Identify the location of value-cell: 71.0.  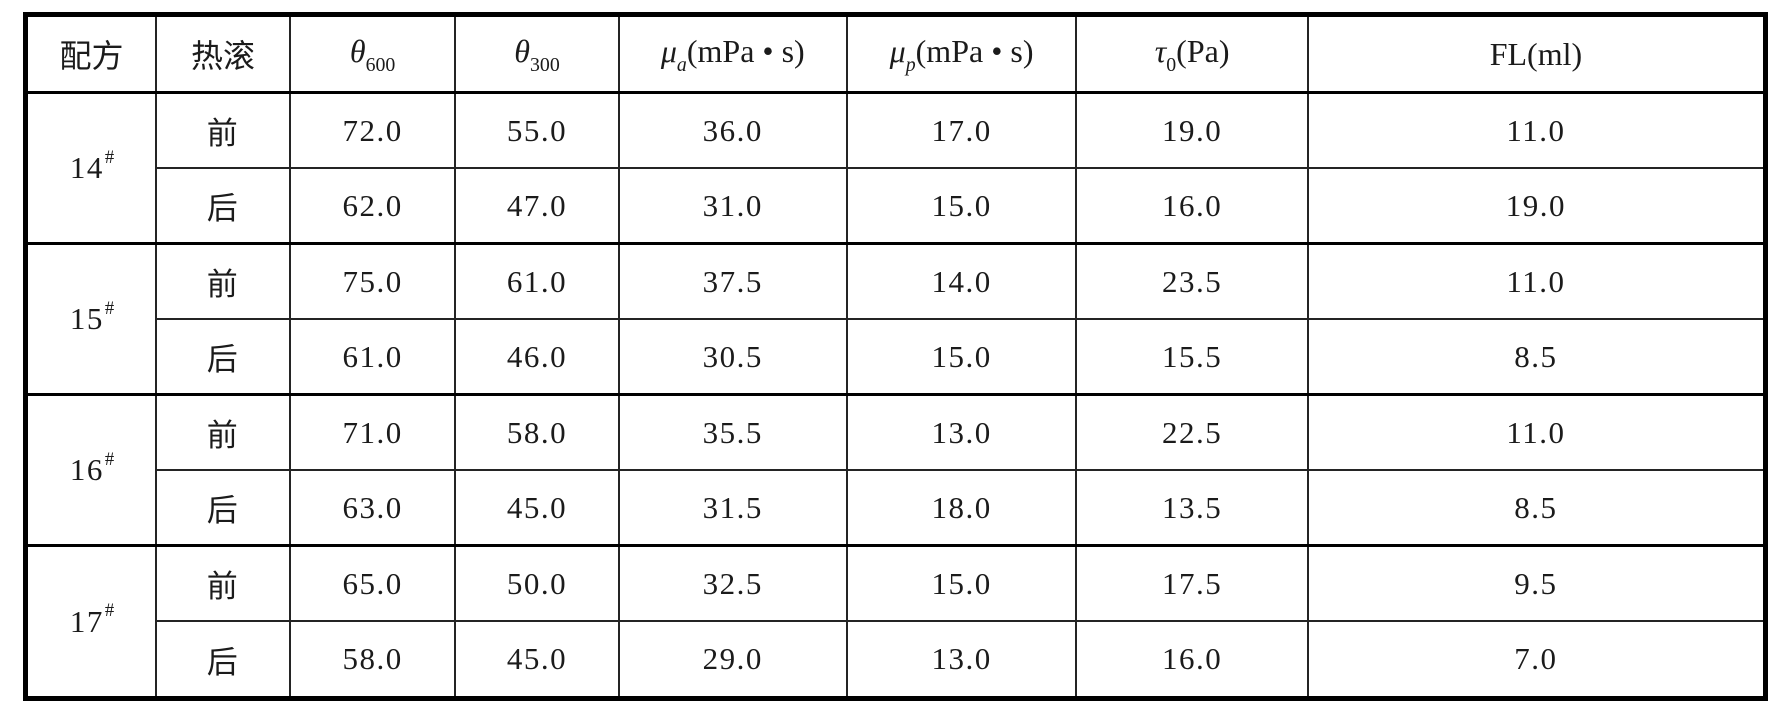
(372, 432).